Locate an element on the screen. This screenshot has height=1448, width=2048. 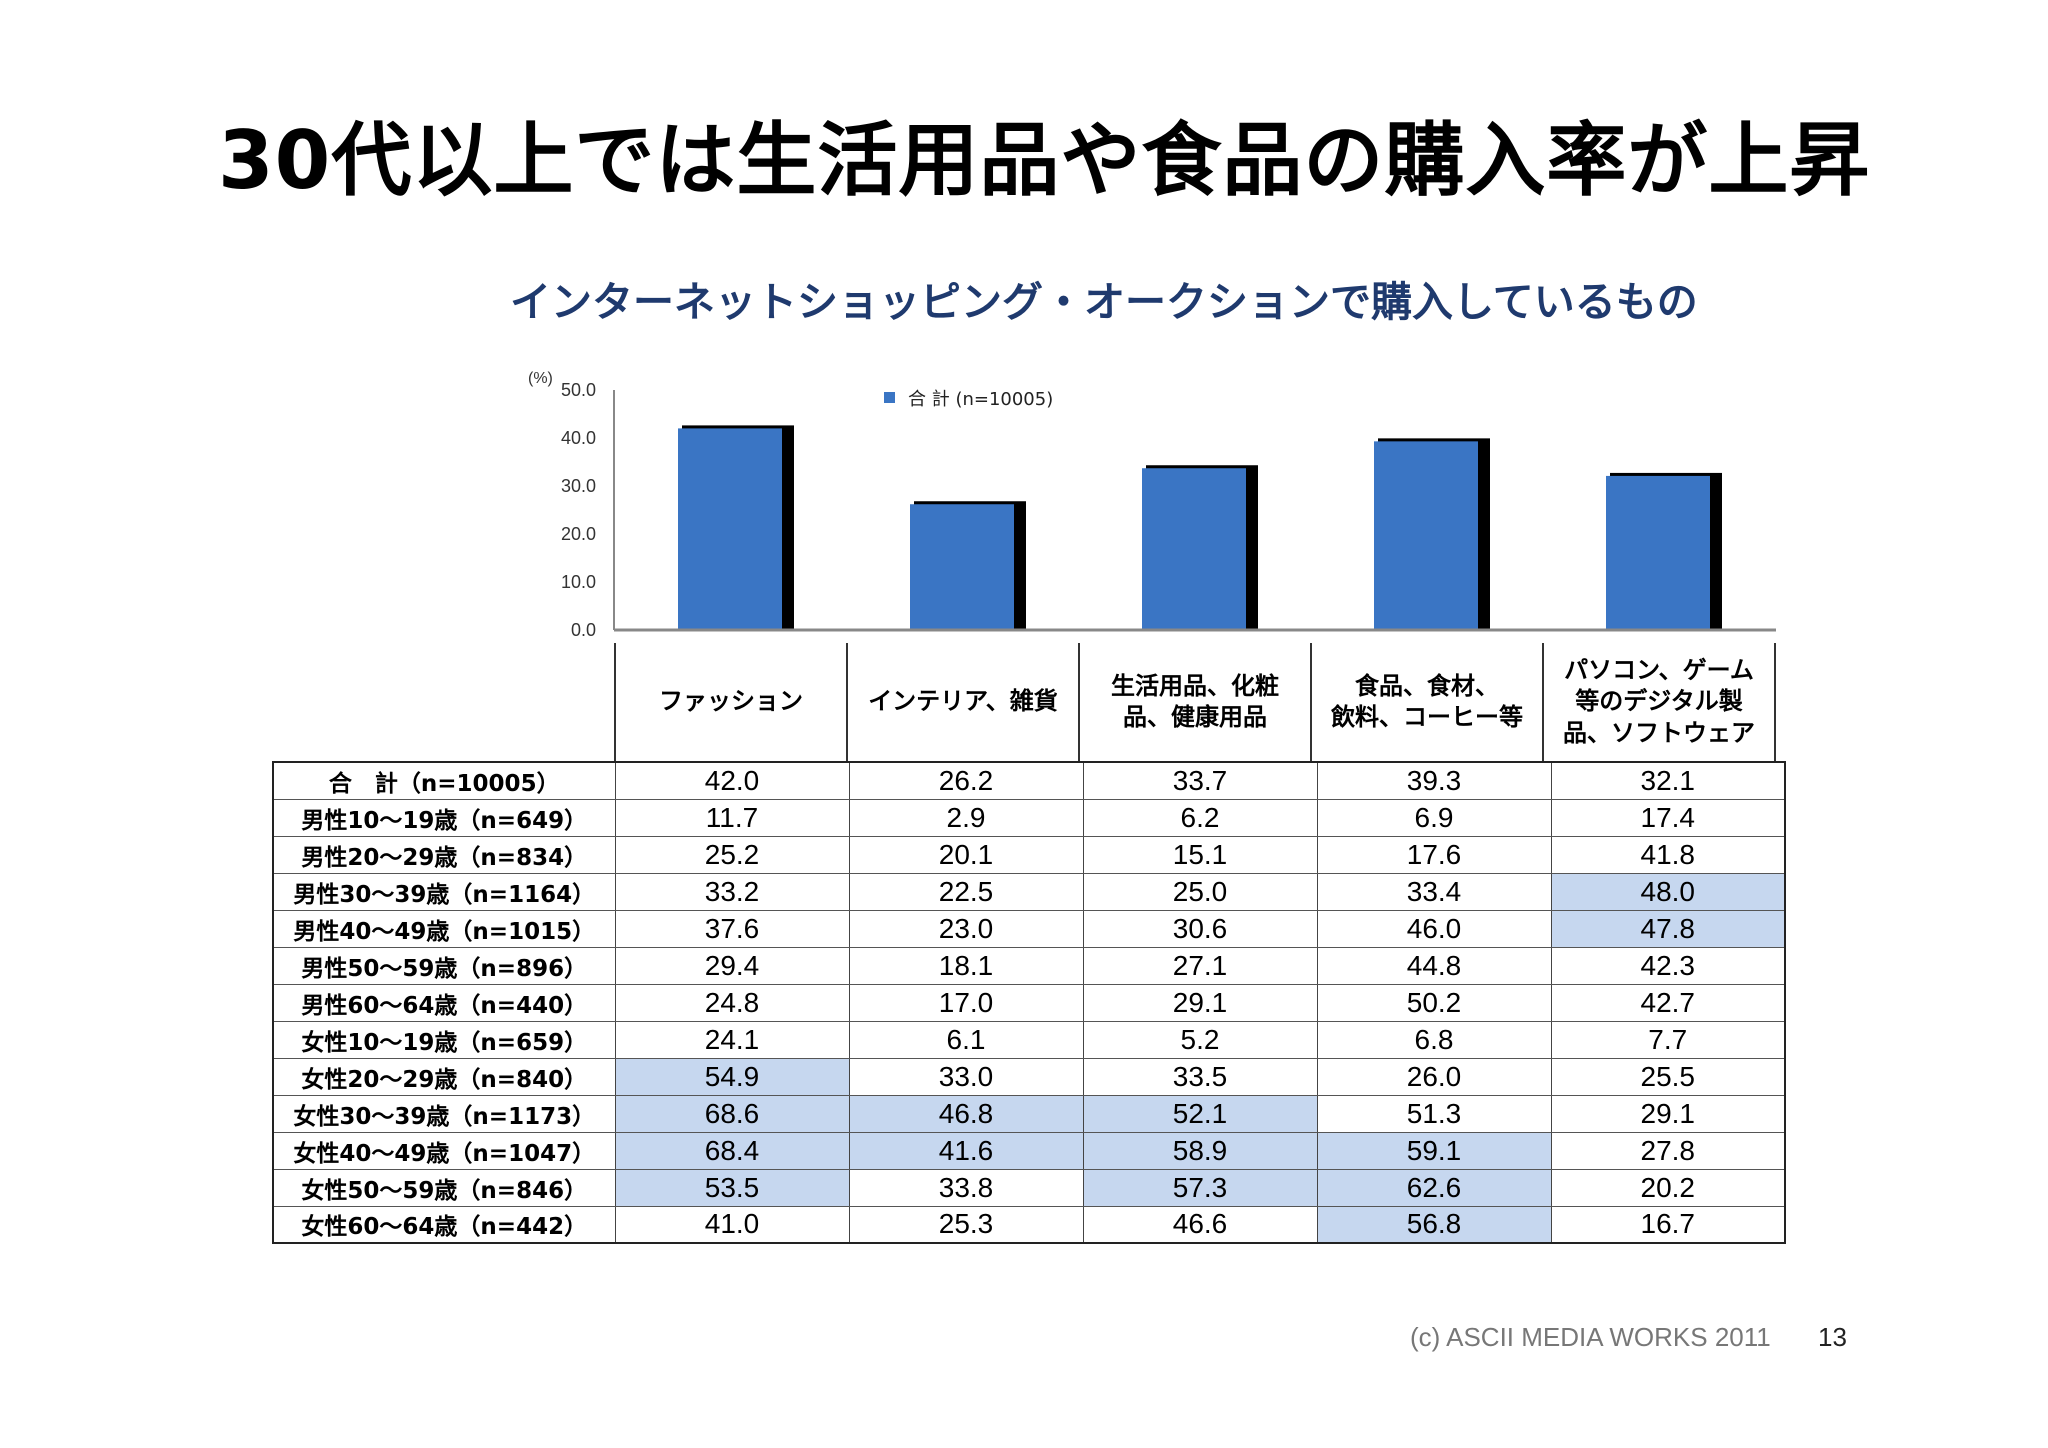
table-row: 男性20～29歳（n=834） 25.2 20.1 15.1 17.6 41.8 is located at coordinates (1029, 855).